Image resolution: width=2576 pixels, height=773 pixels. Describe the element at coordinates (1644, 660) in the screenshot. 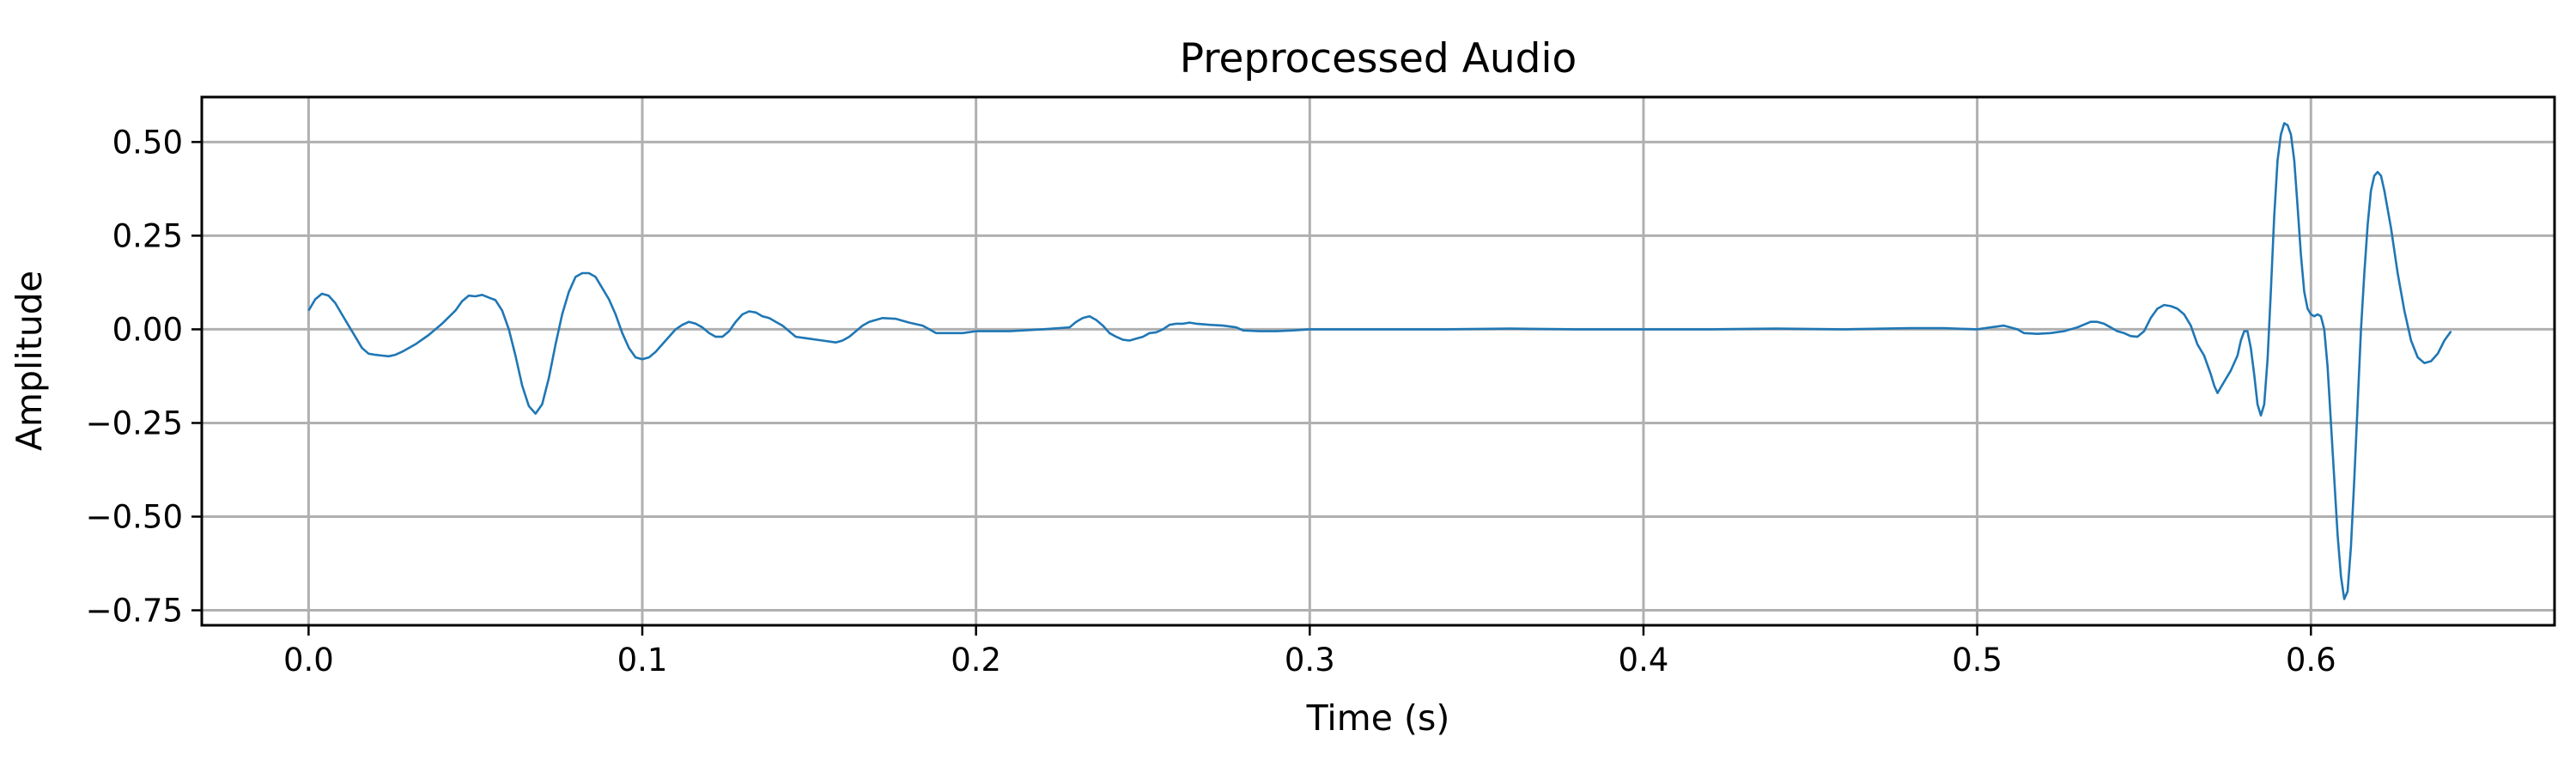

I see `x-tick-label: 0.4` at that location.